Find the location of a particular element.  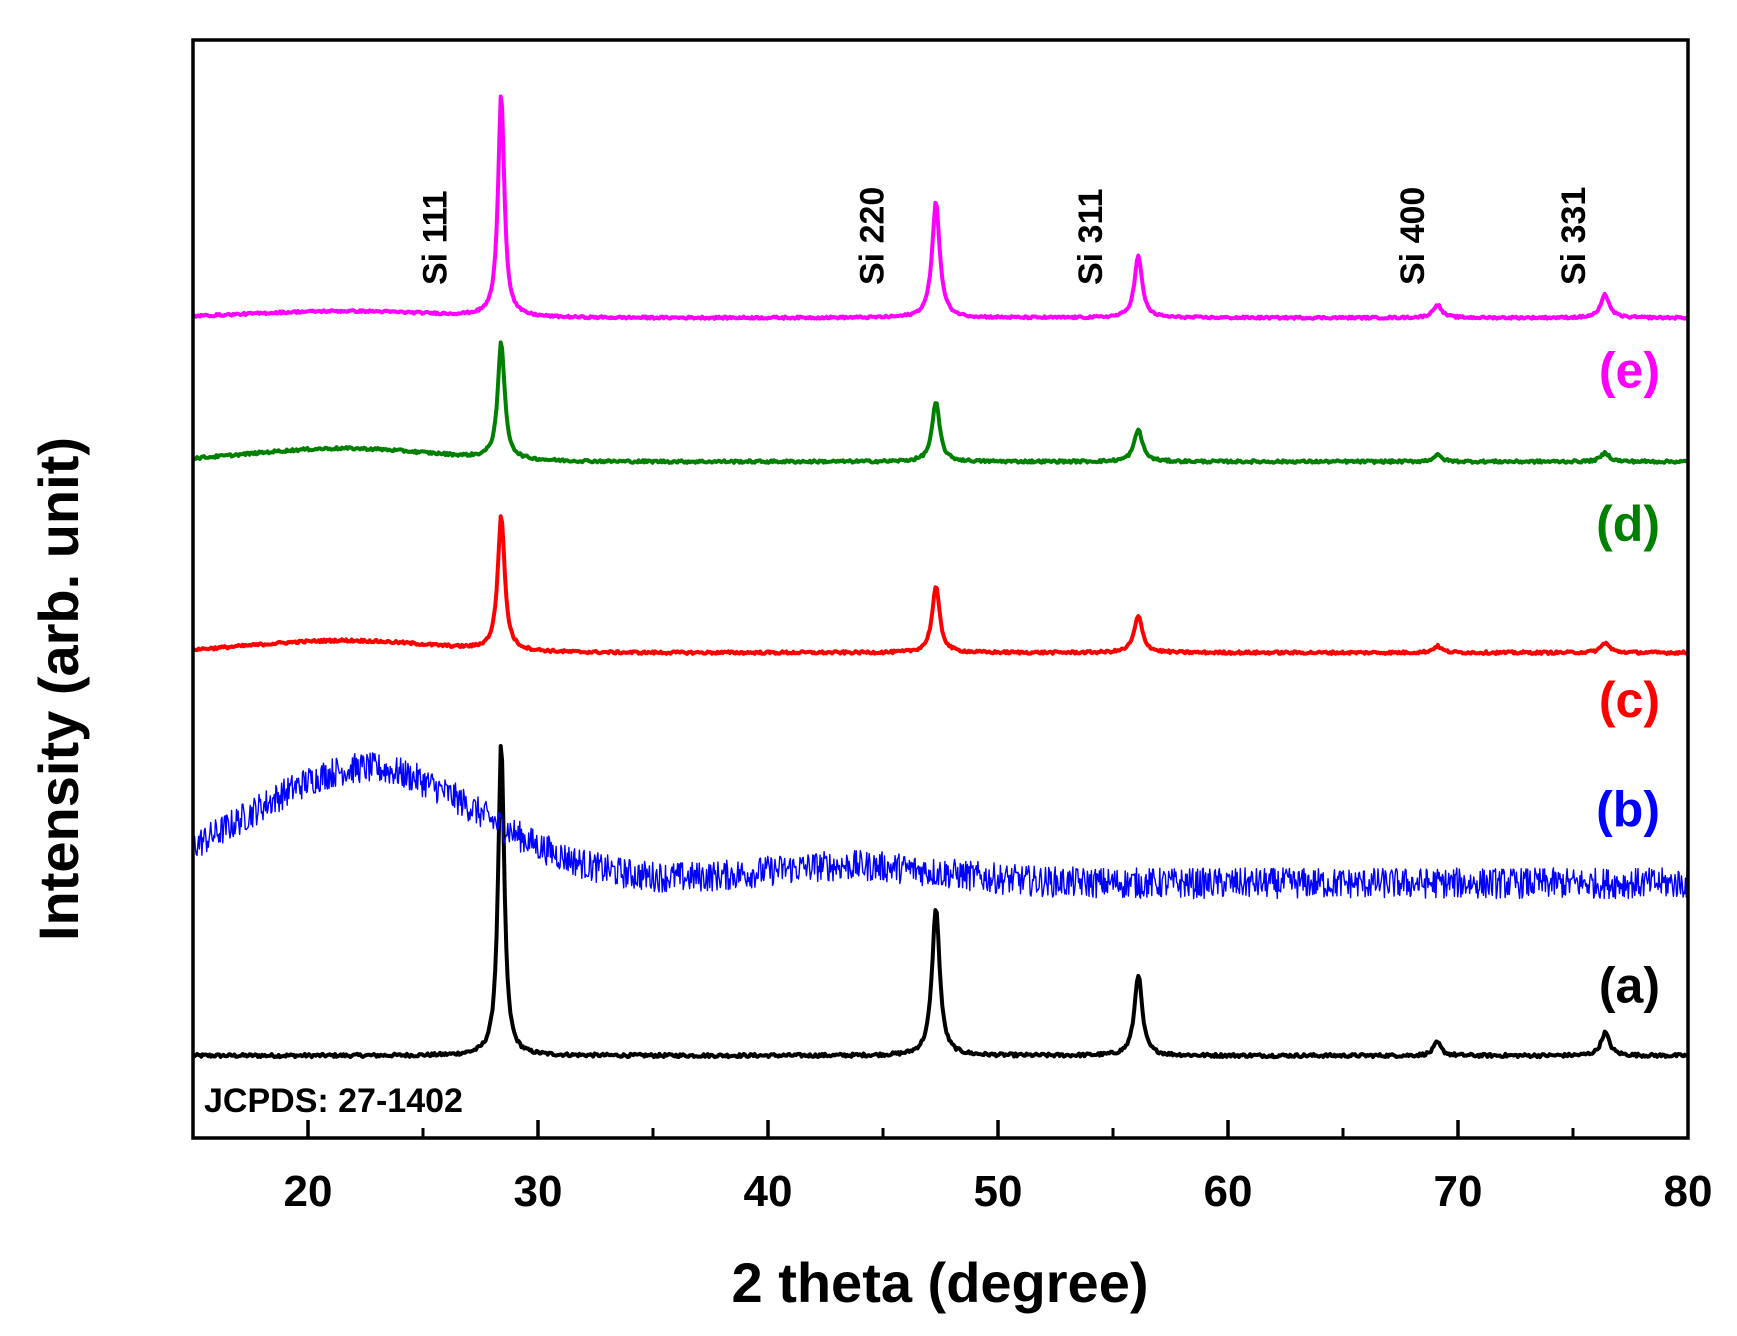

peak-label: Si 331 is located at coordinates (1574, 236).